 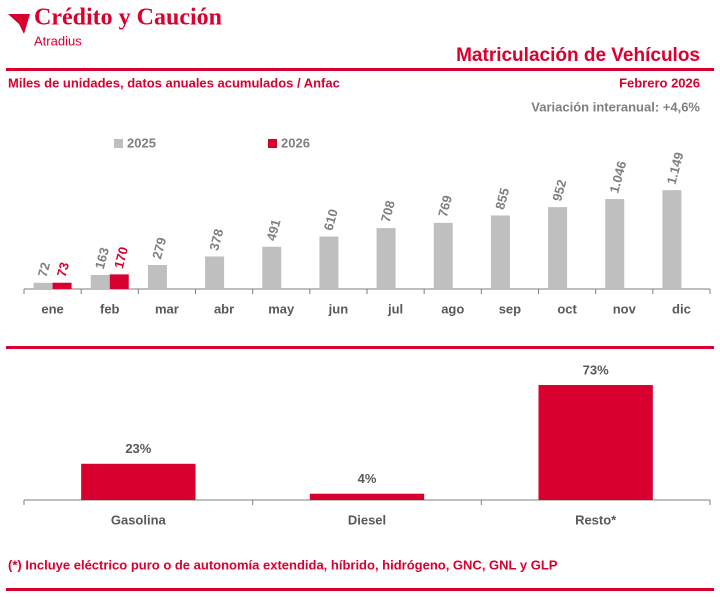 What do you see at coordinates (395, 308) in the screenshot?
I see `x-tick-label: jul` at bounding box center [395, 308].